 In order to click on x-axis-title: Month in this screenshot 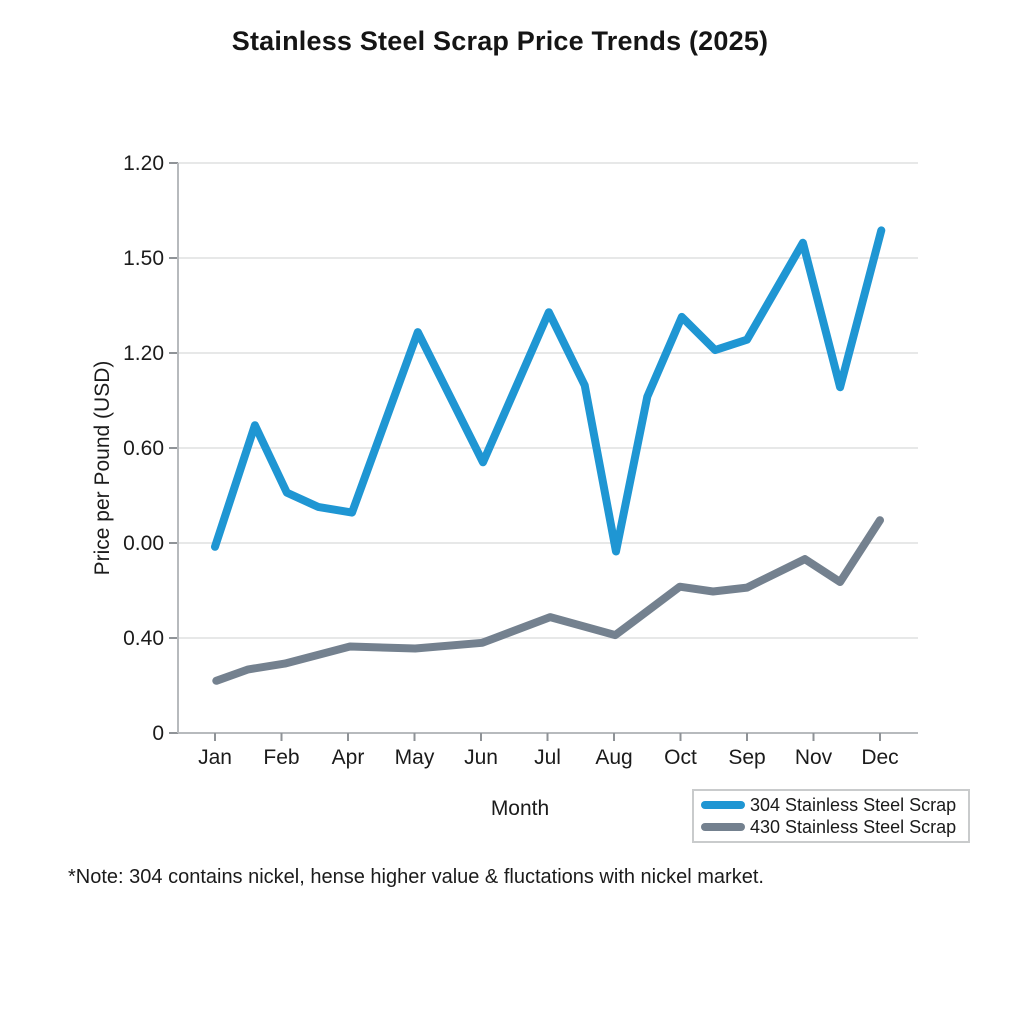, I will do `click(520, 808)`.